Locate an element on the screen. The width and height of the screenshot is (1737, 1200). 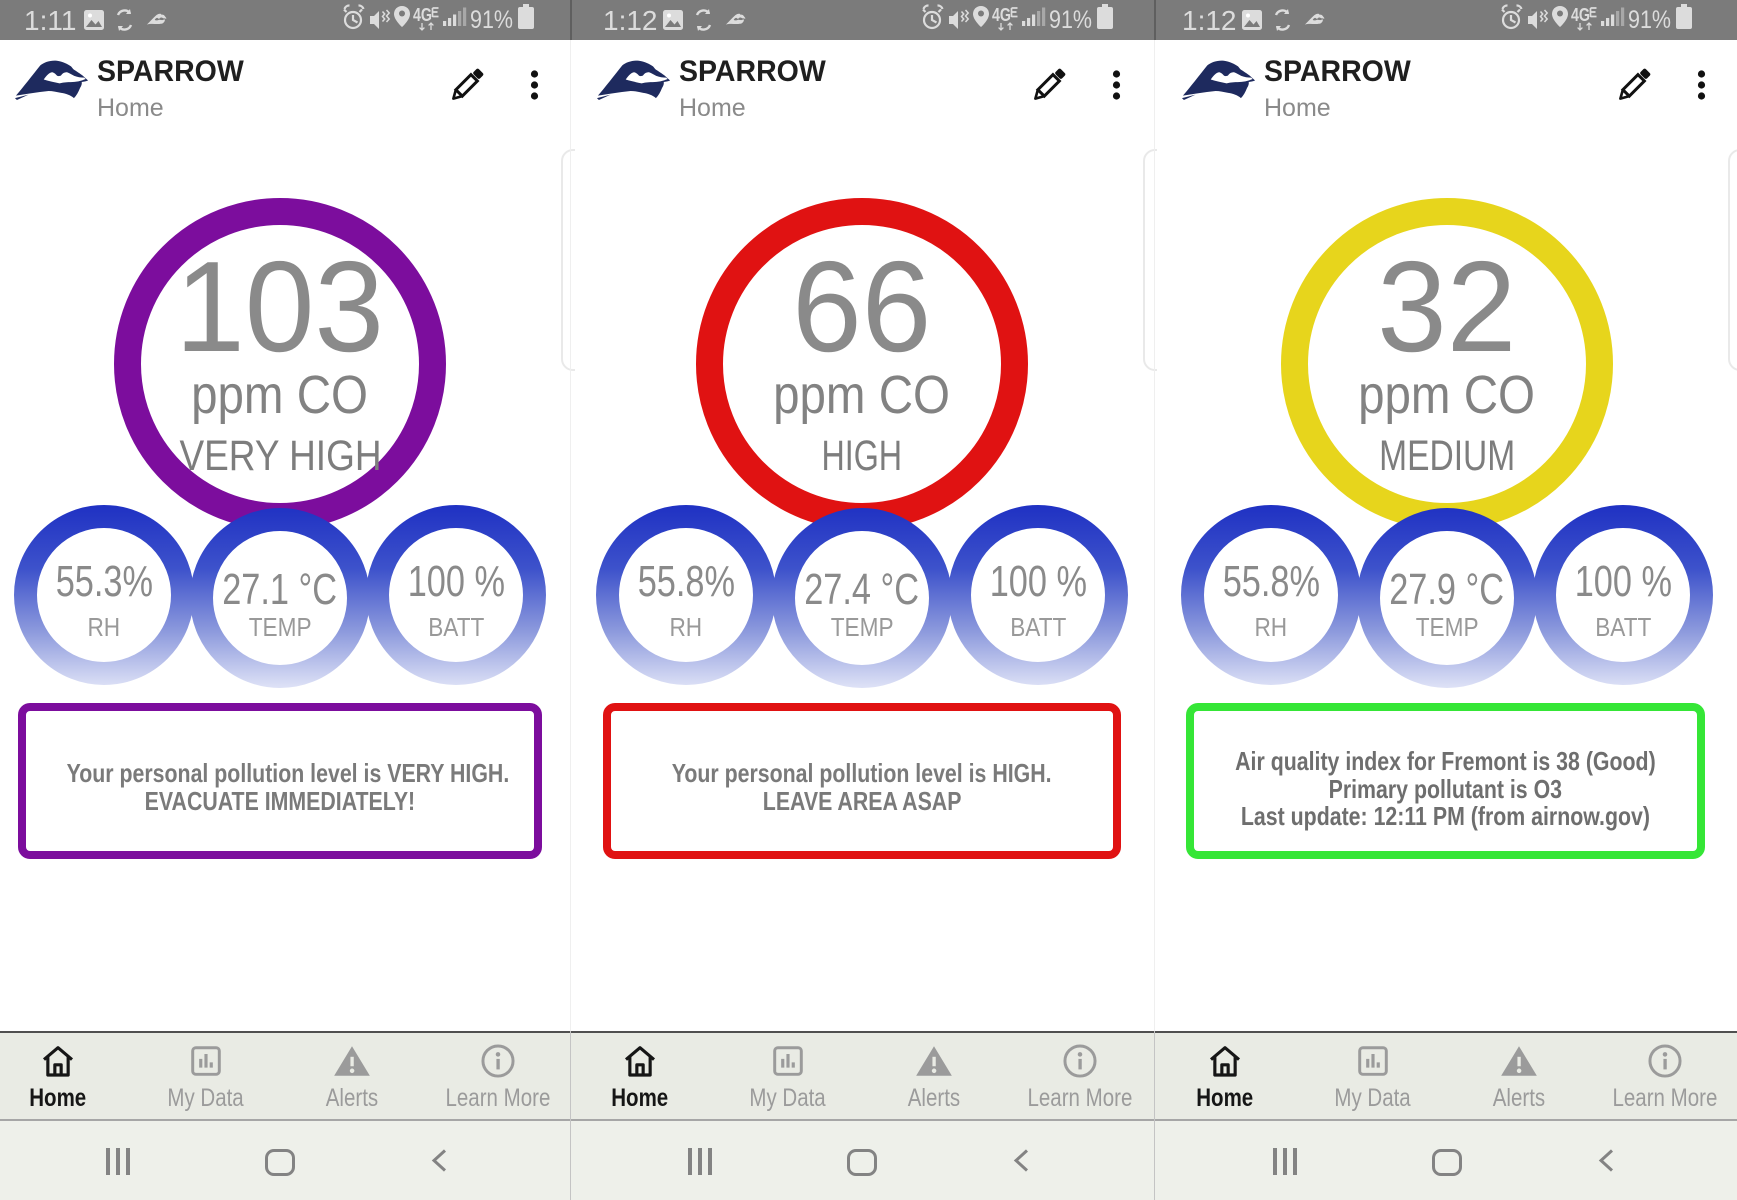
svg-text: 1:11 is located at coordinates (50, 20).